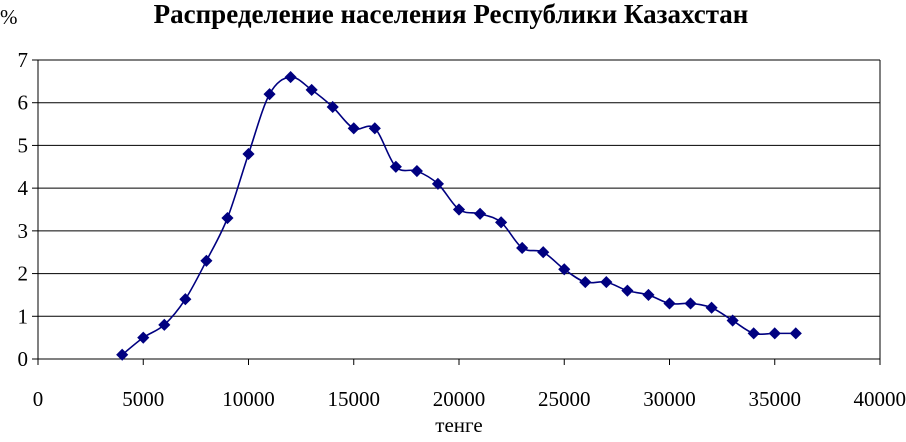  Describe the element at coordinates (23, 188) in the screenshot. I see `y-tick-label-4: 4` at that location.